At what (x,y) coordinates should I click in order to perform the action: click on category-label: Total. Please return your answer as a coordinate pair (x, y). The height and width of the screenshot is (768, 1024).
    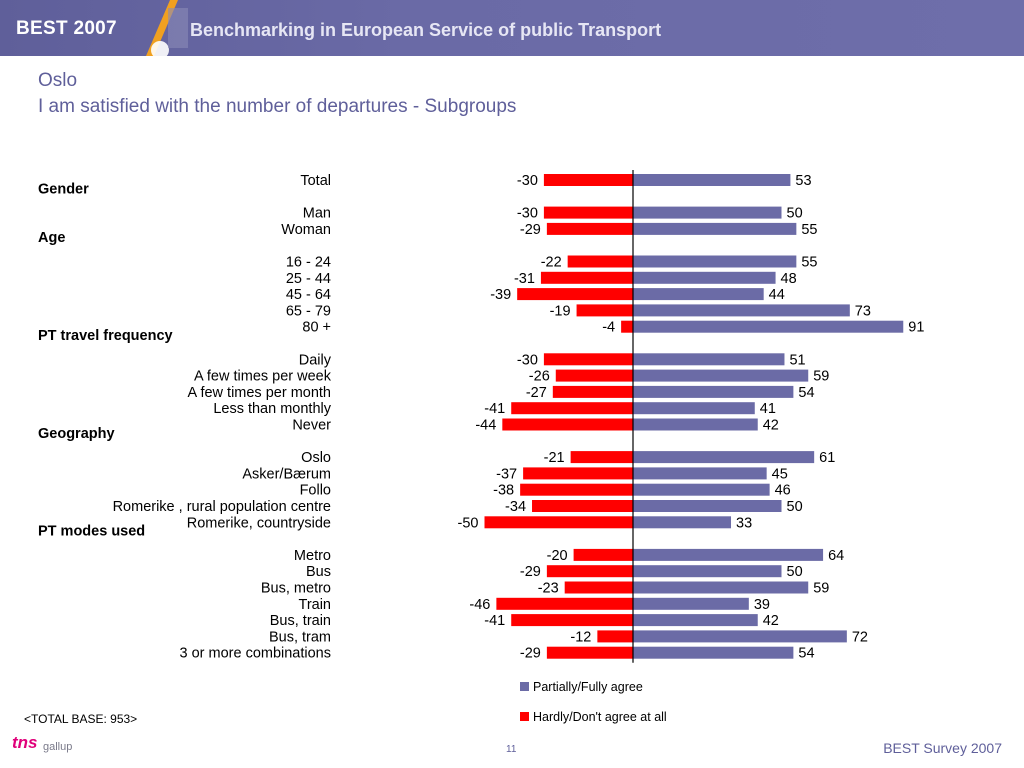
    Looking at the image, I should click on (315, 181).